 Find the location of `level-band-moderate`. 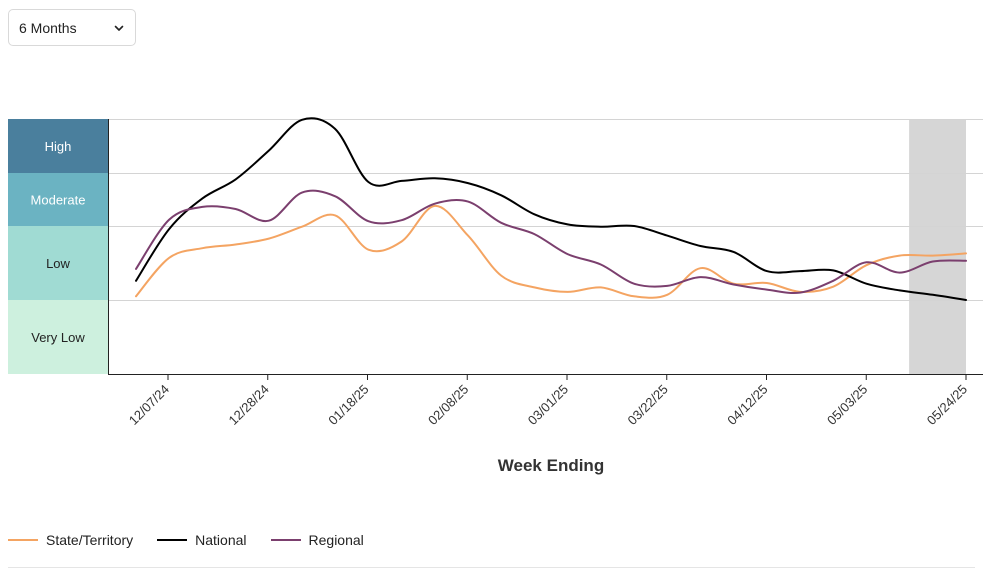

level-band-moderate is located at coordinates (58, 199).